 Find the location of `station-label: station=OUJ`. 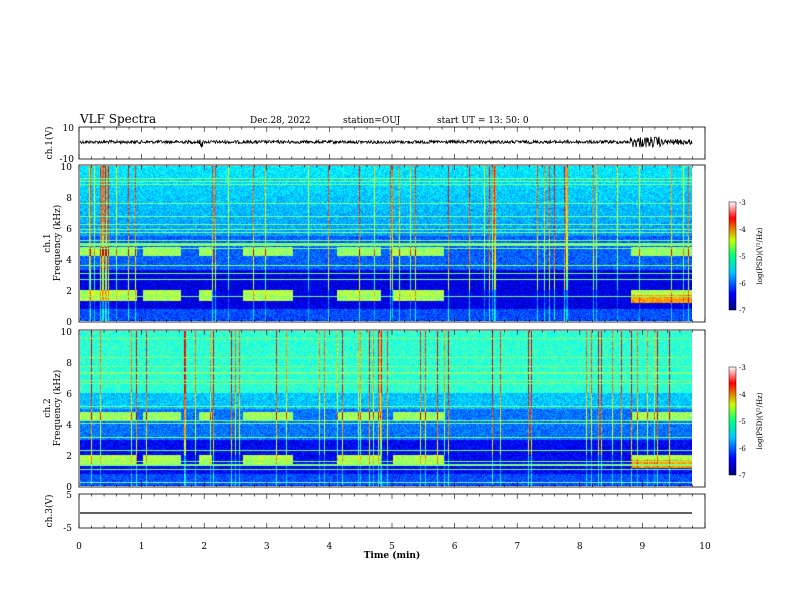

station-label: station=OUJ is located at coordinates (372, 121).